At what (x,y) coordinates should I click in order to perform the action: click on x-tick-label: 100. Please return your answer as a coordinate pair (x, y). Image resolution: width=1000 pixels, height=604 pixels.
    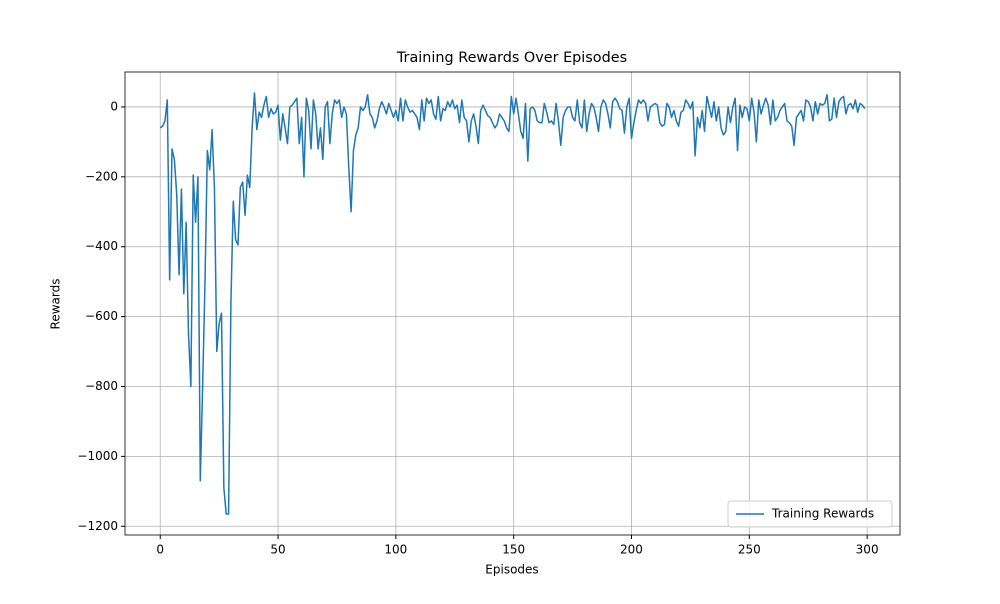
    Looking at the image, I should click on (395, 550).